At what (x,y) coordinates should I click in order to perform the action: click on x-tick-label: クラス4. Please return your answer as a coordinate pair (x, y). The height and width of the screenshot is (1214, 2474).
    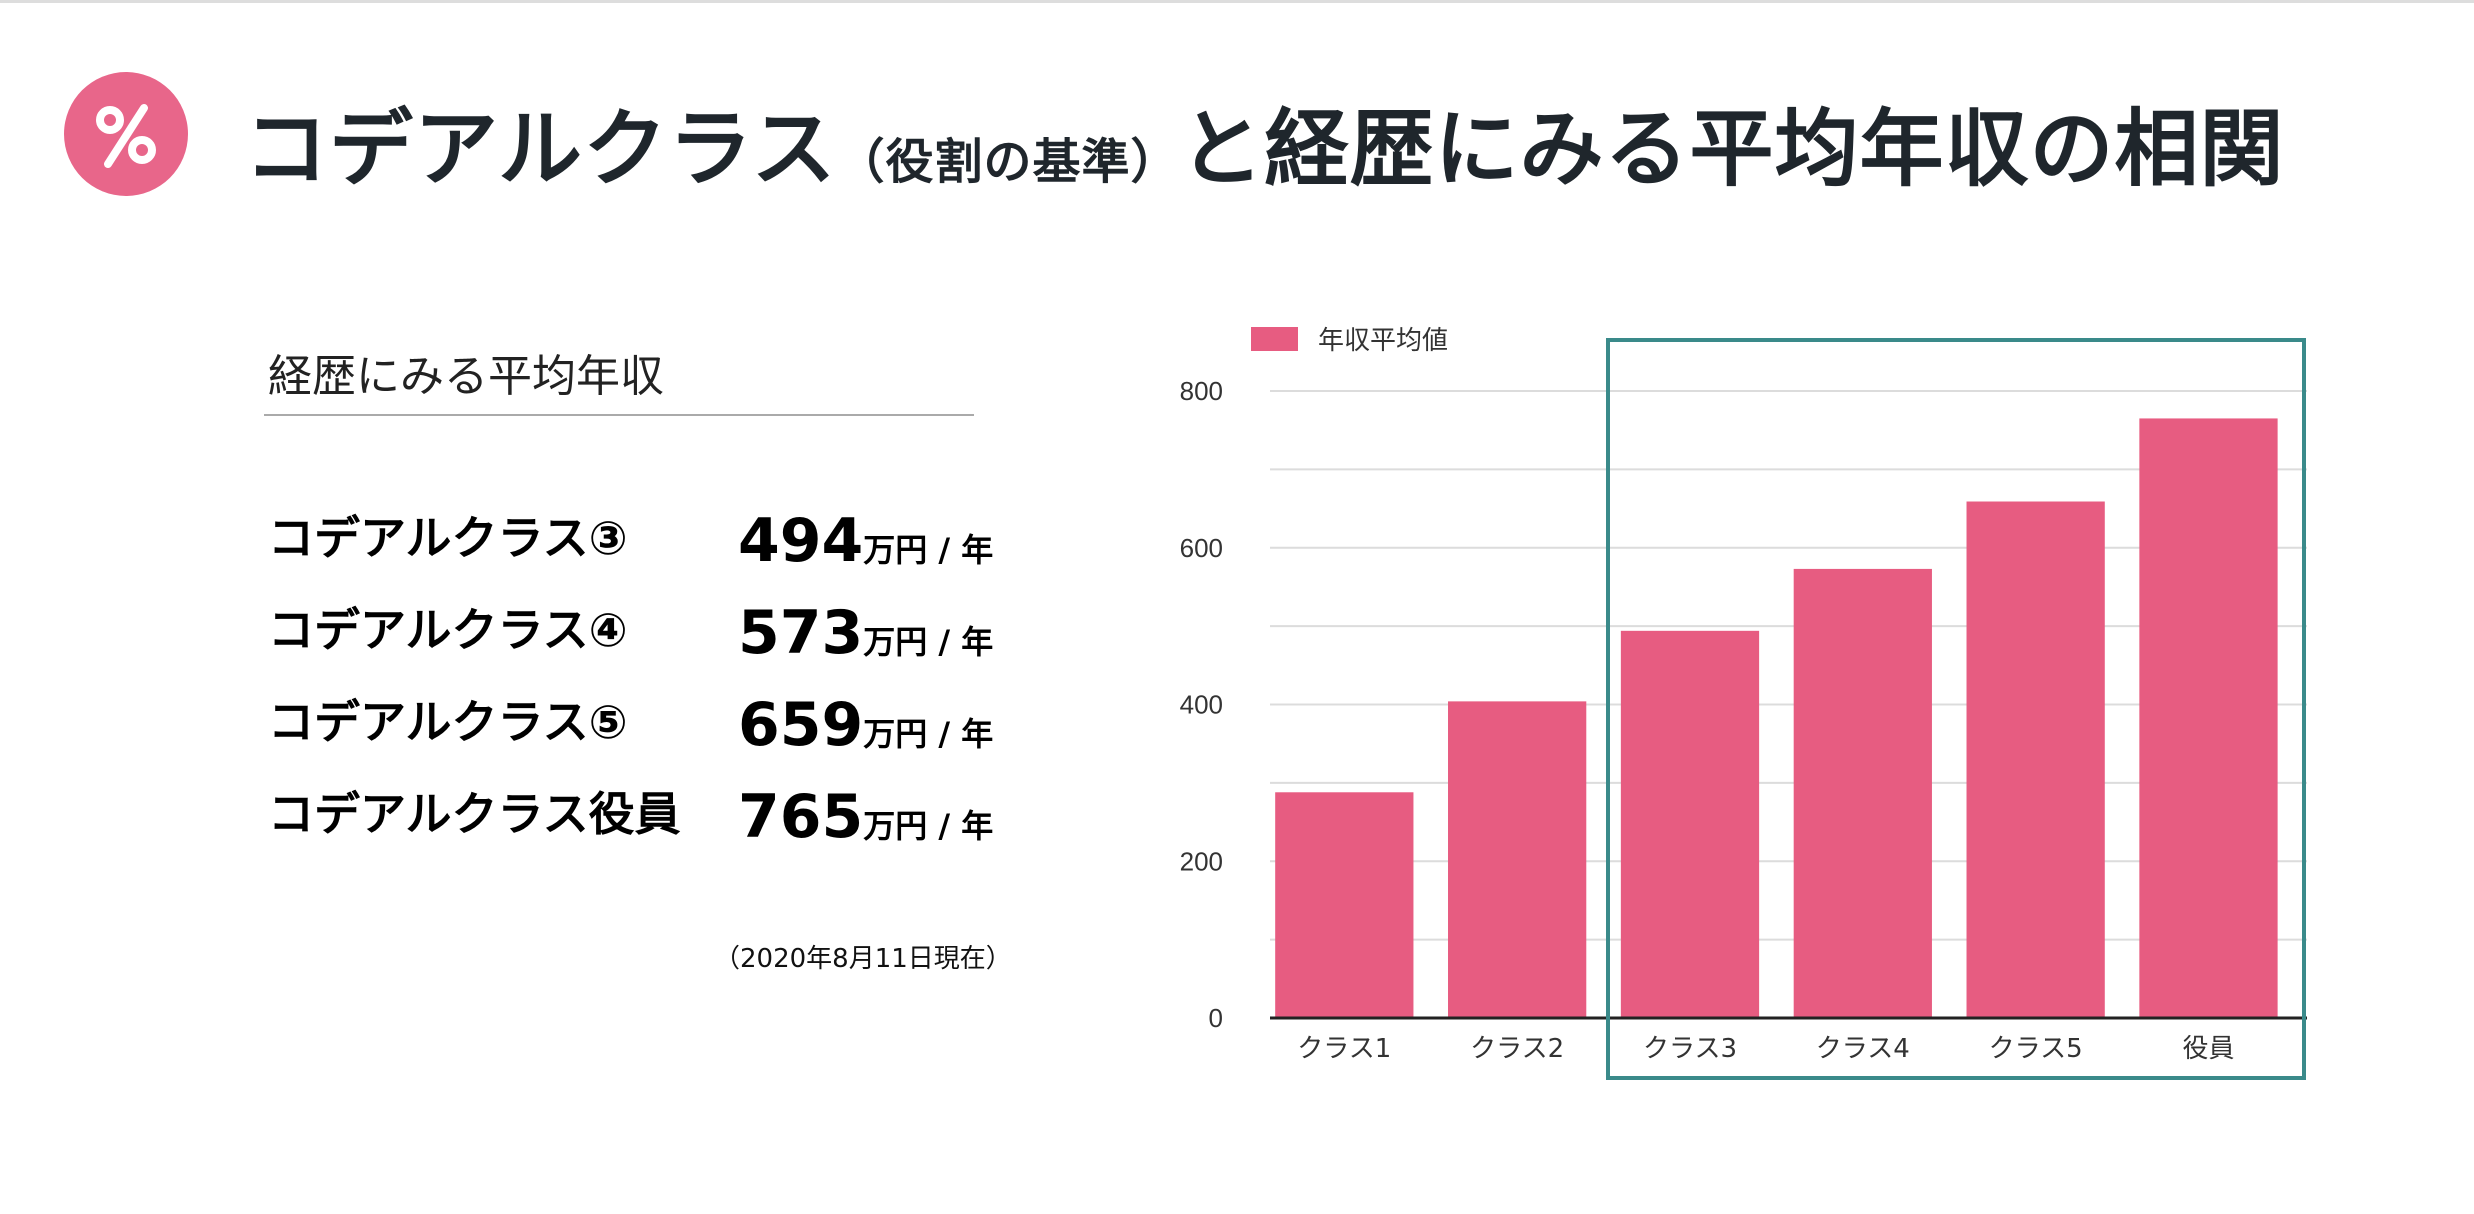
    Looking at the image, I should click on (1863, 1049).